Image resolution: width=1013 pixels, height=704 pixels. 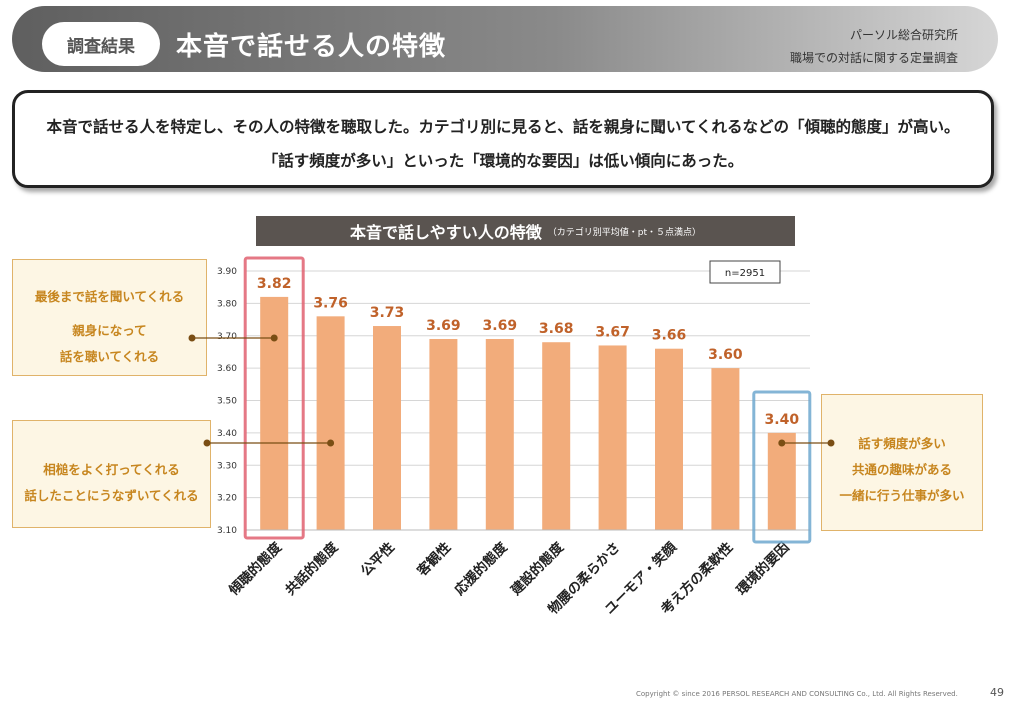 I want to click on callout-listening-line-1: 最後まで話を聞いてくれる, so click(x=109, y=296).